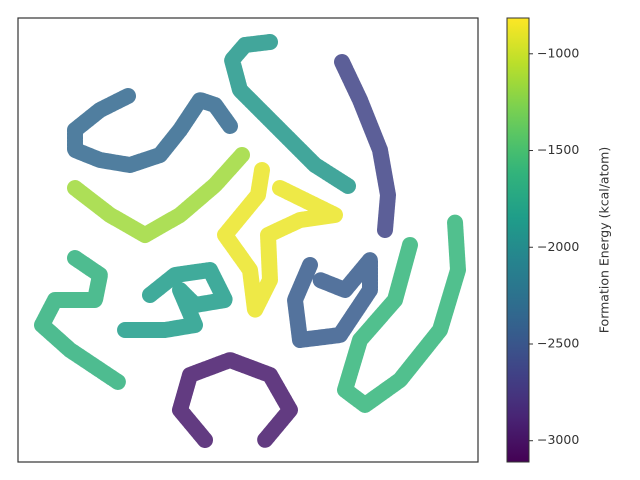 Image resolution: width=640 pixels, height=480 pixels. What do you see at coordinates (558, 439) in the screenshot?
I see `colorbar-tick-label: −3000` at bounding box center [558, 439].